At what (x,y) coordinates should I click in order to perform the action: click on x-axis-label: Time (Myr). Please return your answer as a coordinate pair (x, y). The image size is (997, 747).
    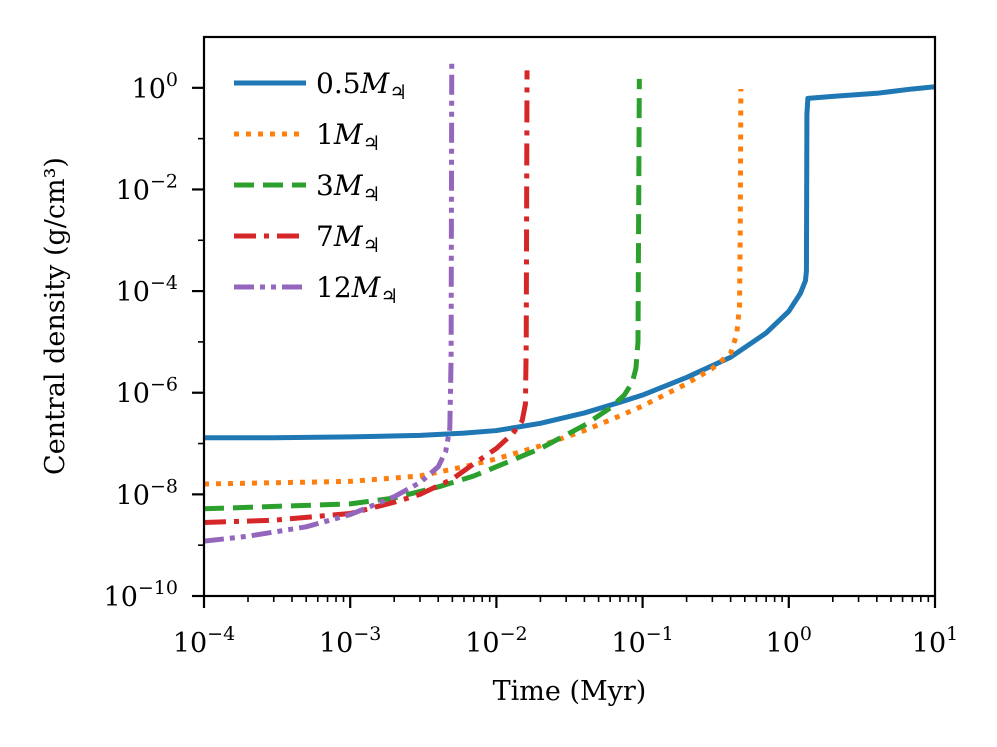
    Looking at the image, I should click on (570, 691).